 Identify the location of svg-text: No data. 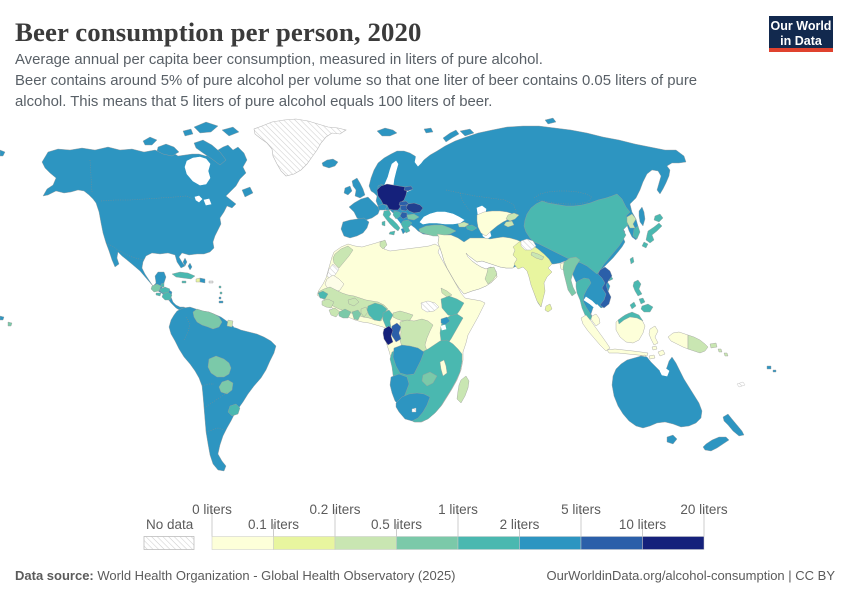
(170, 524).